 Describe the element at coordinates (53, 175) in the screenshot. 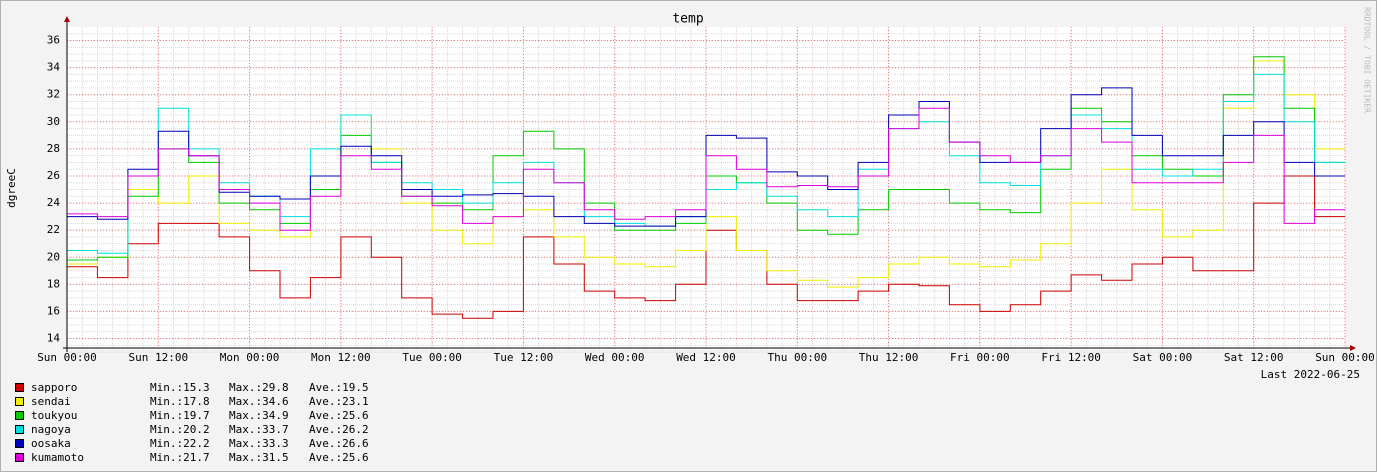

I see `y-tick-label: 26` at that location.